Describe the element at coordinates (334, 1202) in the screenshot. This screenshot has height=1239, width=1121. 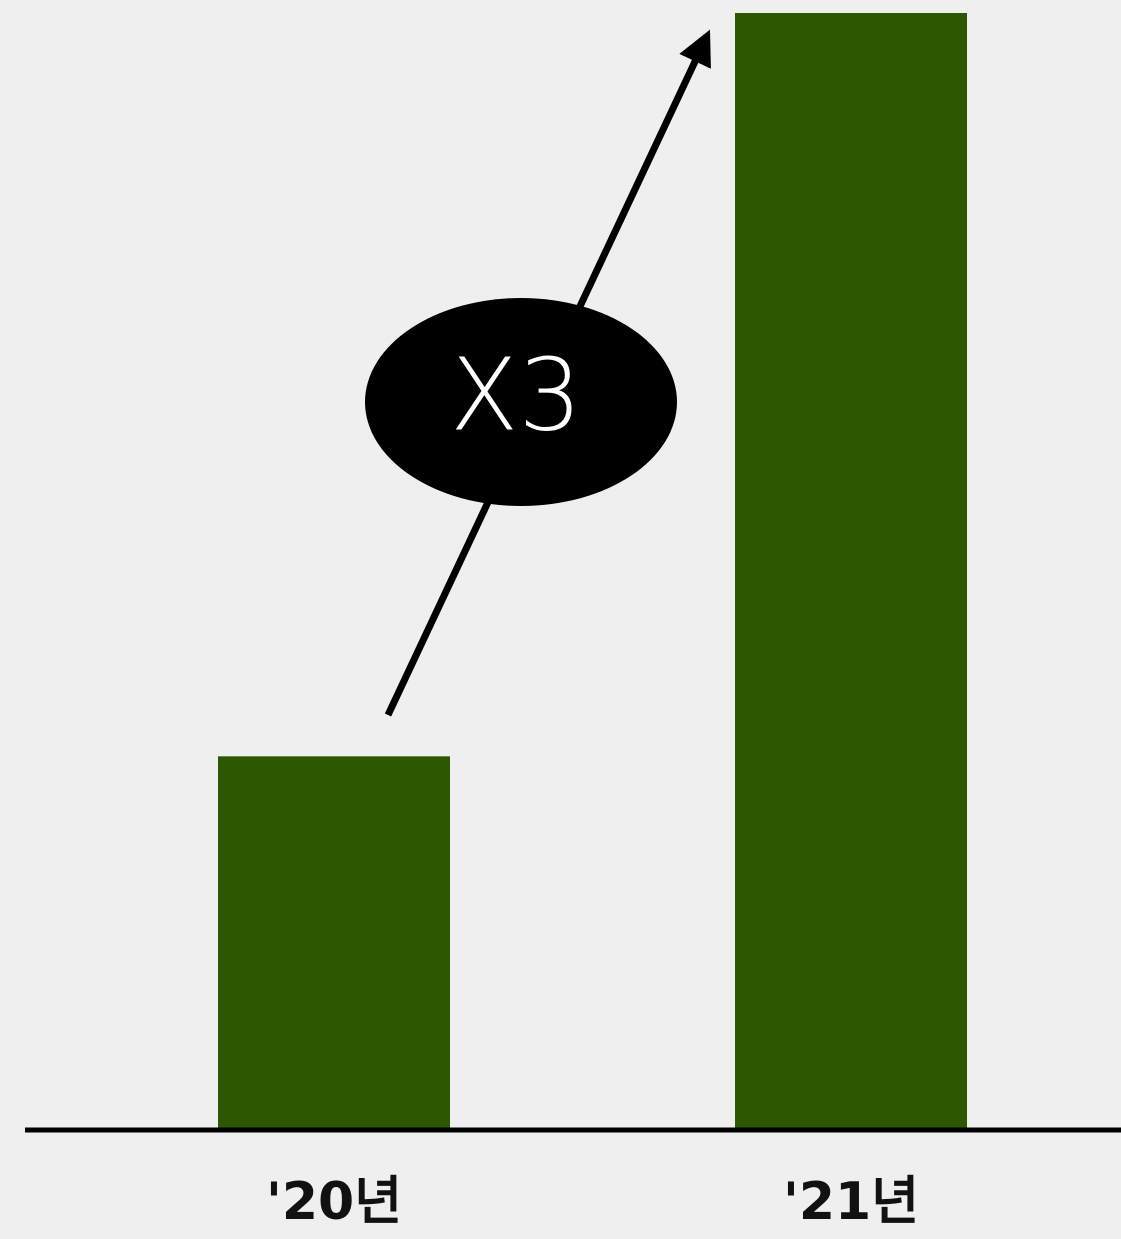
I see `x-tick-label: '20년` at that location.